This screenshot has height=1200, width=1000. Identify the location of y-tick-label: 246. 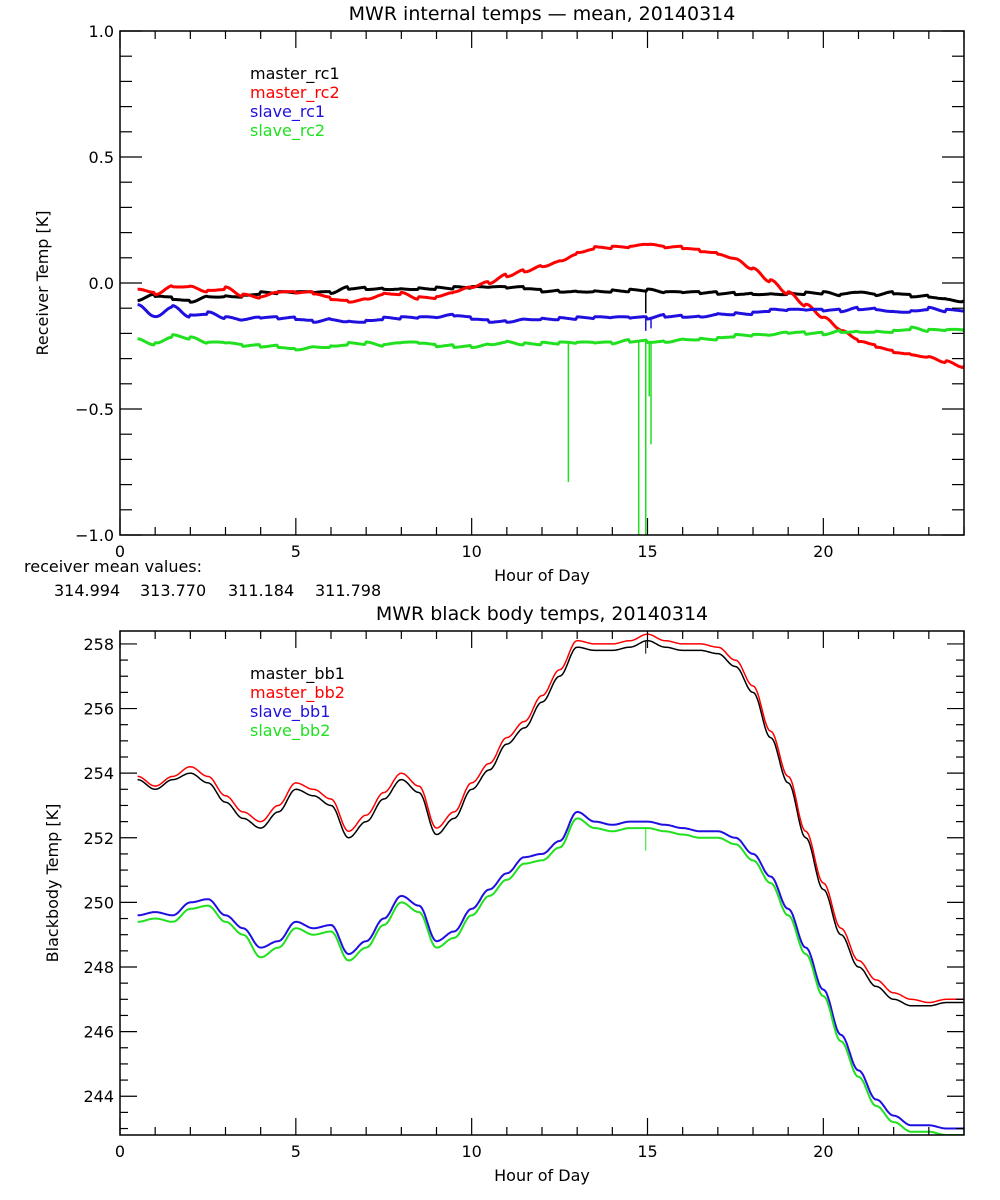
(98, 1032).